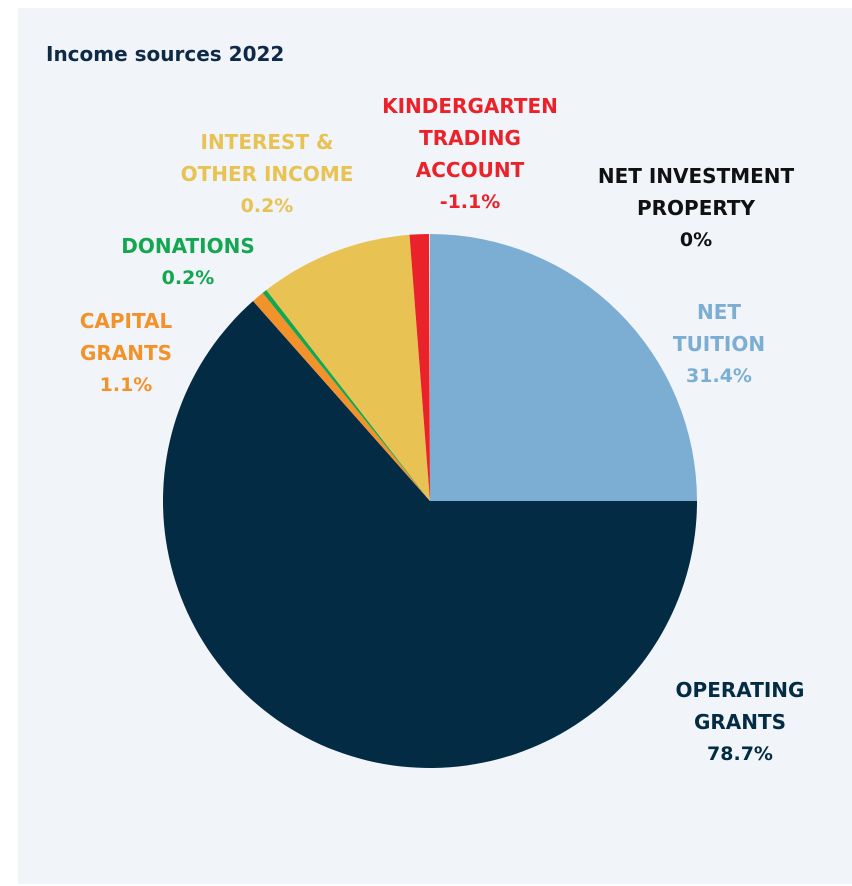 This screenshot has height=886, width=852. What do you see at coordinates (719, 376) in the screenshot?
I see `slice-value: 31.4%` at bounding box center [719, 376].